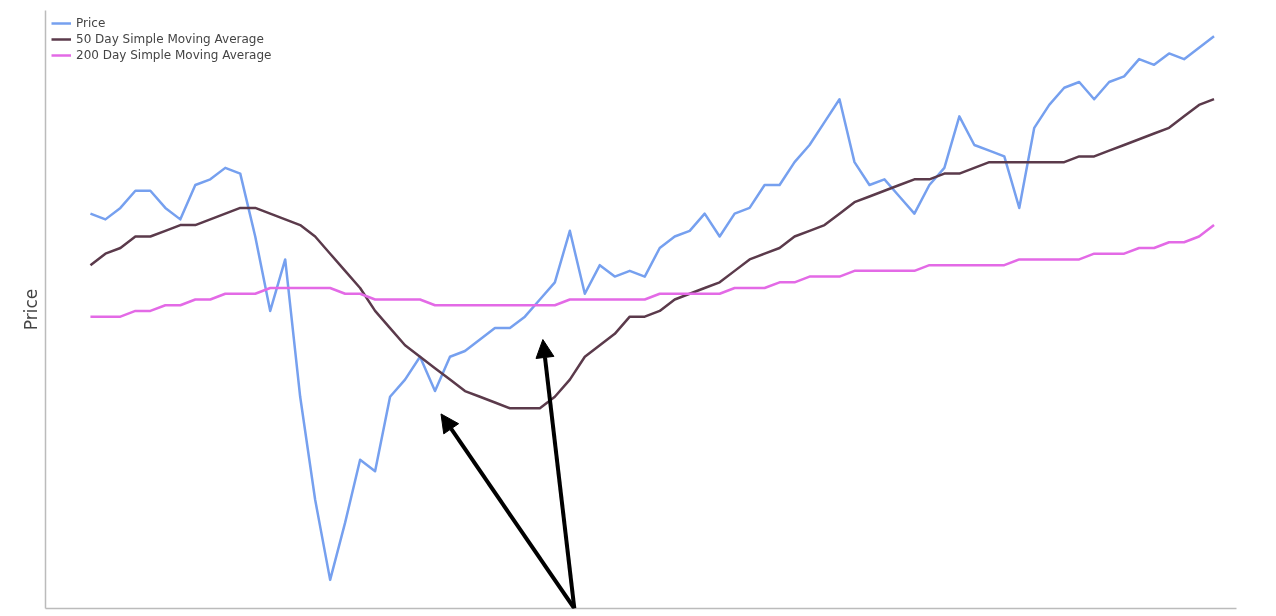 The image size is (1276, 616). What do you see at coordinates (170, 39) in the screenshot?
I see `legend-label: 50 Day Simple Moving Average` at bounding box center [170, 39].